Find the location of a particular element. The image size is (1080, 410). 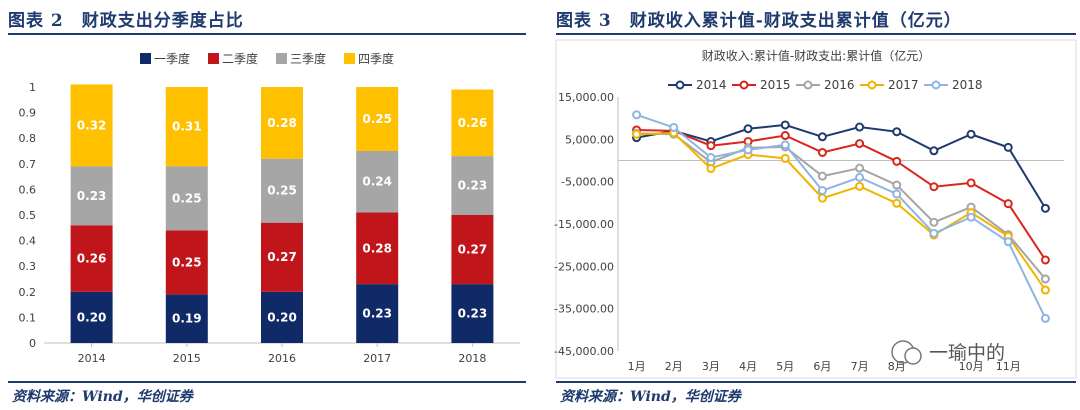

x-tick-label: 2014 is located at coordinates (92, 358).